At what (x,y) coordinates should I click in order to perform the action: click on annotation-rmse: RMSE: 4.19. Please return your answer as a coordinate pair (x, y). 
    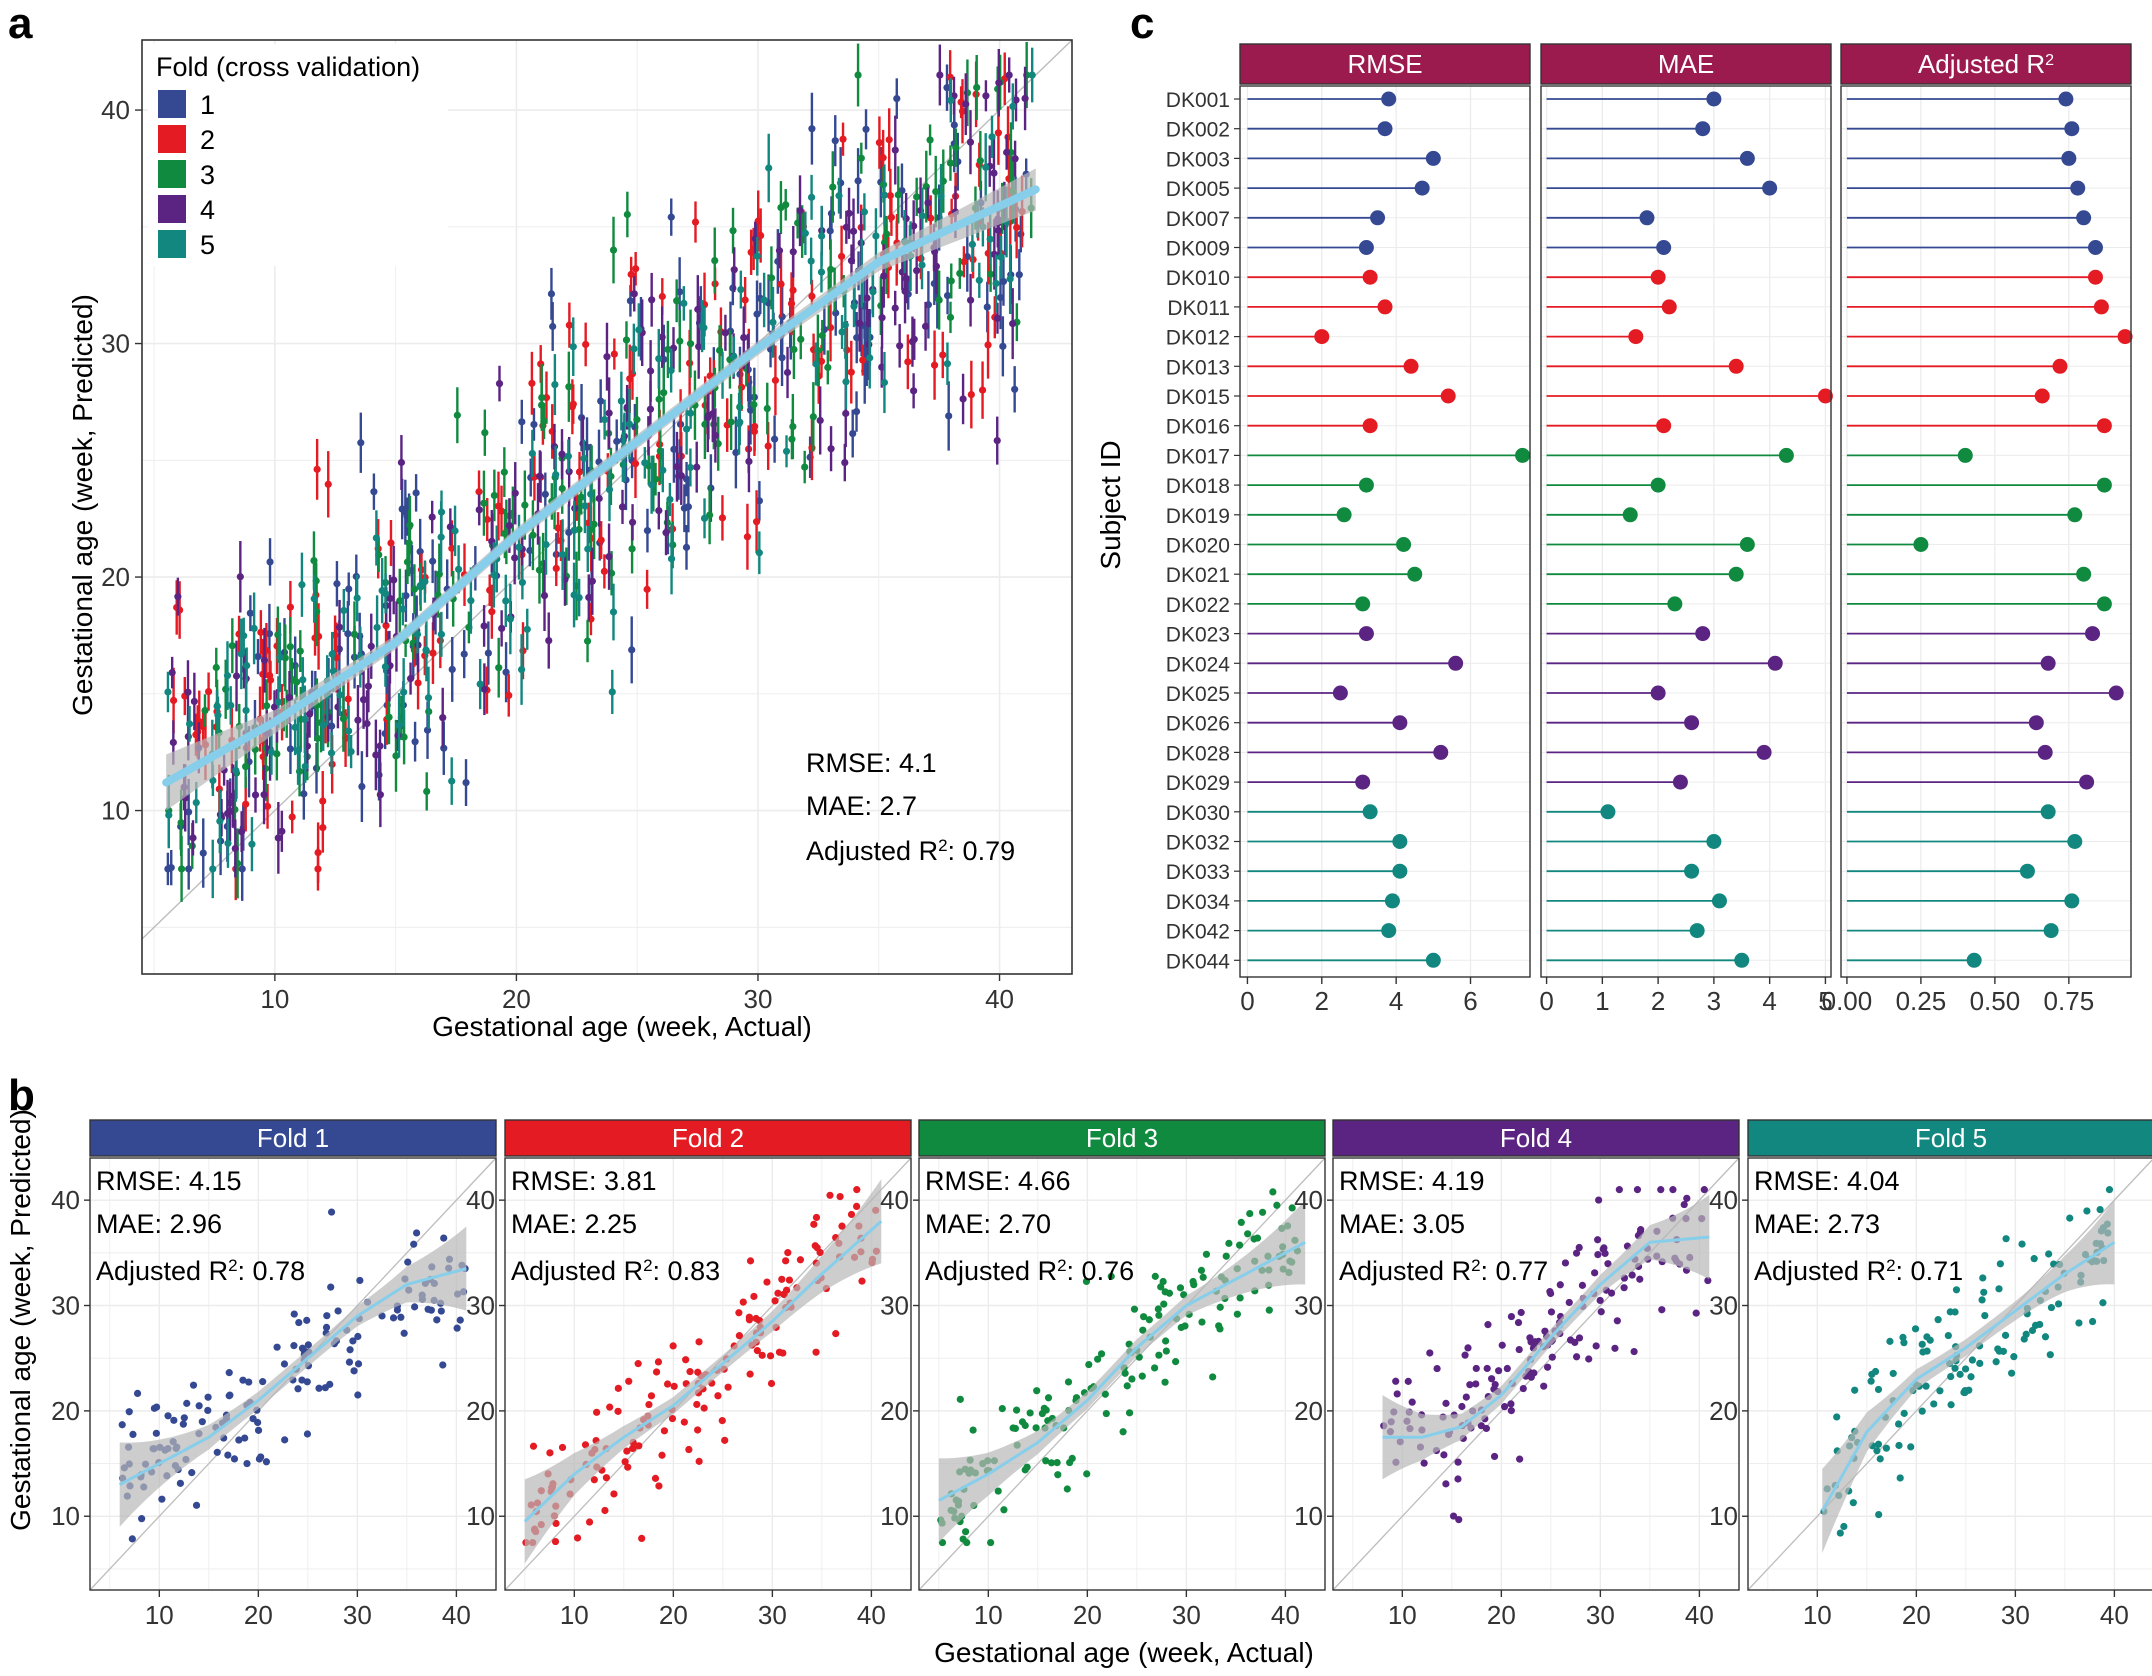
    Looking at the image, I should click on (1412, 1181).